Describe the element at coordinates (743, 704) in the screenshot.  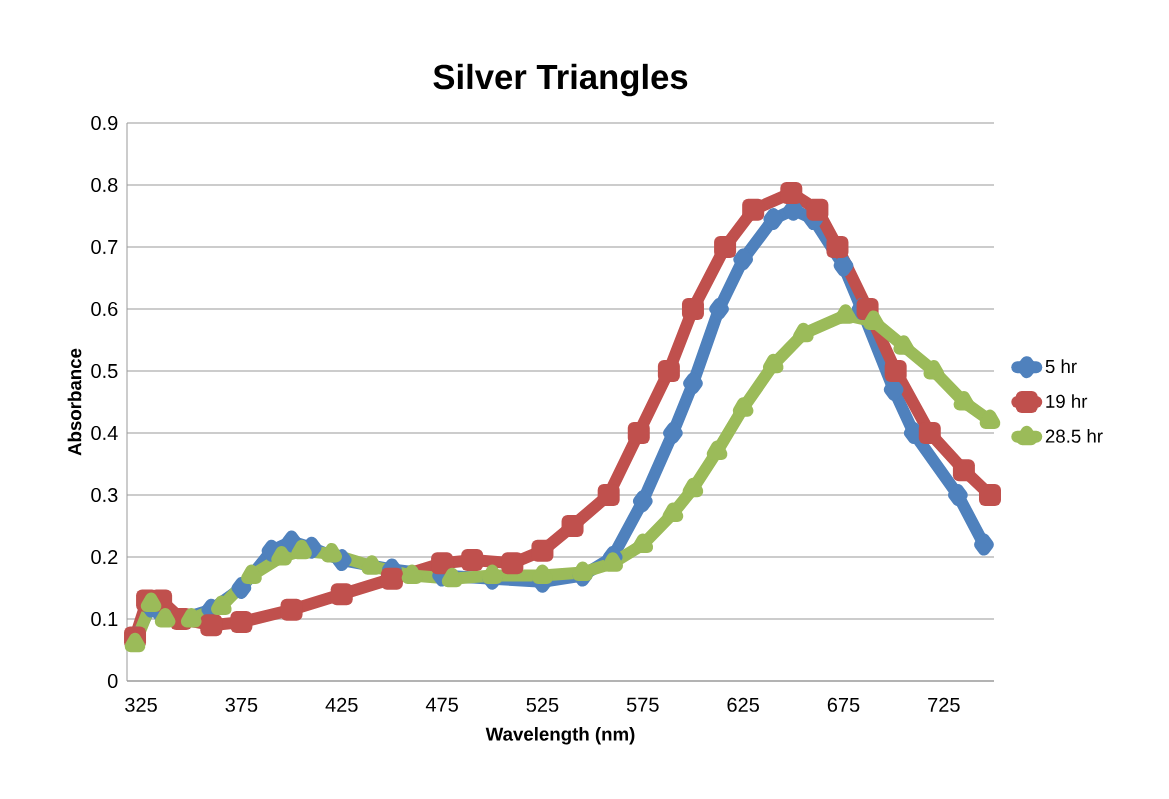
I see `x-tick-label: 625` at that location.